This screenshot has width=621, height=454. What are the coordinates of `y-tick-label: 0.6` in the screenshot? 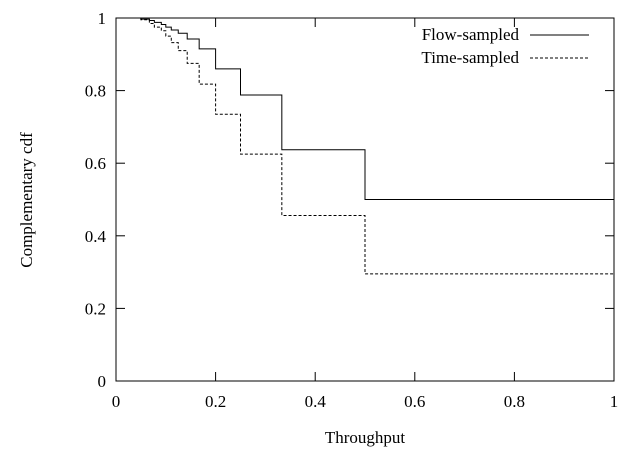 It's located at (95, 163).